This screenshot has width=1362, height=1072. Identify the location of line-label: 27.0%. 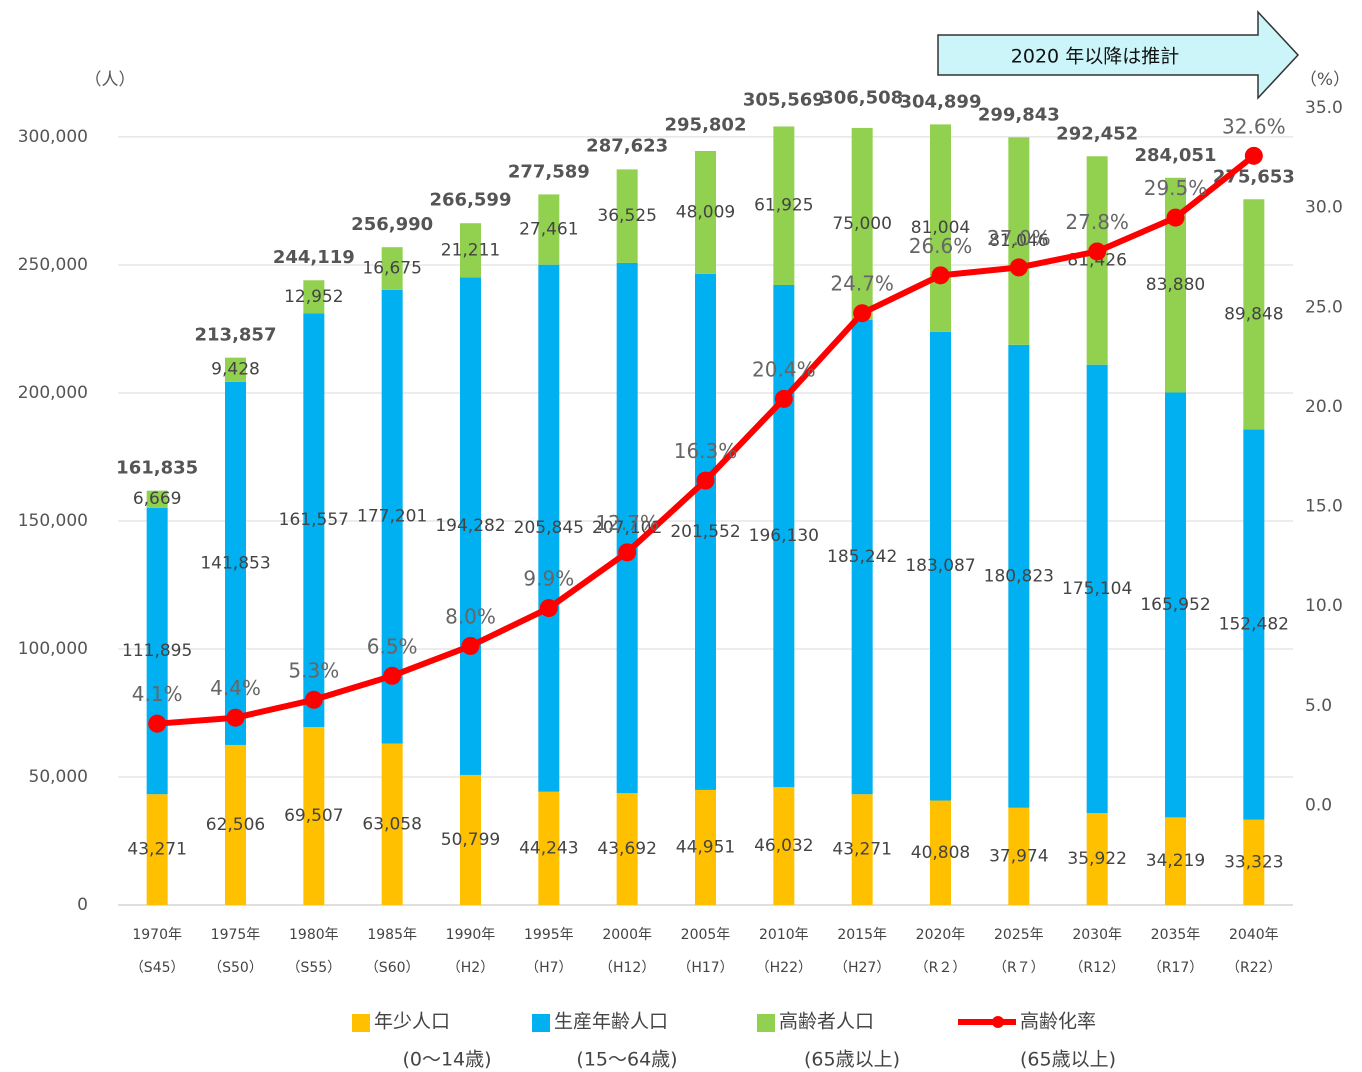
(1019, 238).